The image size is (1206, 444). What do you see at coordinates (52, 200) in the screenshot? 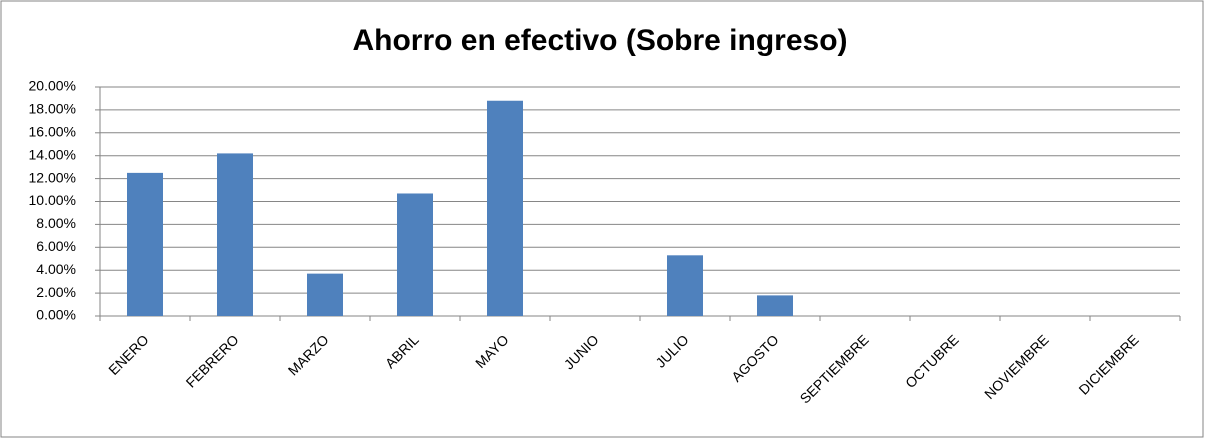
I see `y-tick-label: 10.00%` at bounding box center [52, 200].